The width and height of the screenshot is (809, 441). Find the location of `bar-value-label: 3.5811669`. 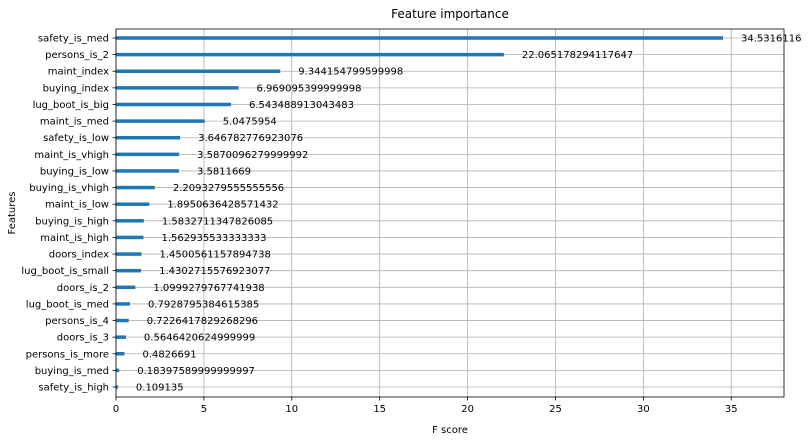

bar-value-label: 3.5811669 is located at coordinates (224, 171).